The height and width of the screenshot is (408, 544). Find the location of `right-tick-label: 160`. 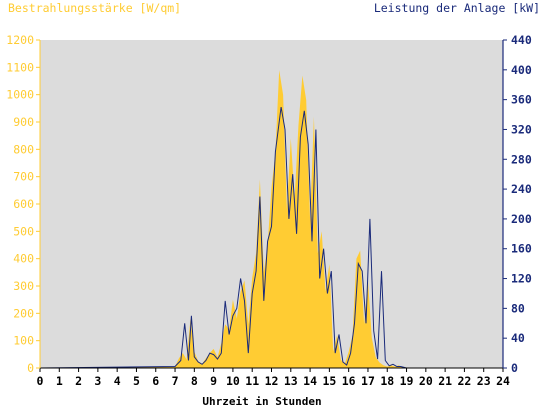

right-tick-label: 160 is located at coordinates (521, 249).